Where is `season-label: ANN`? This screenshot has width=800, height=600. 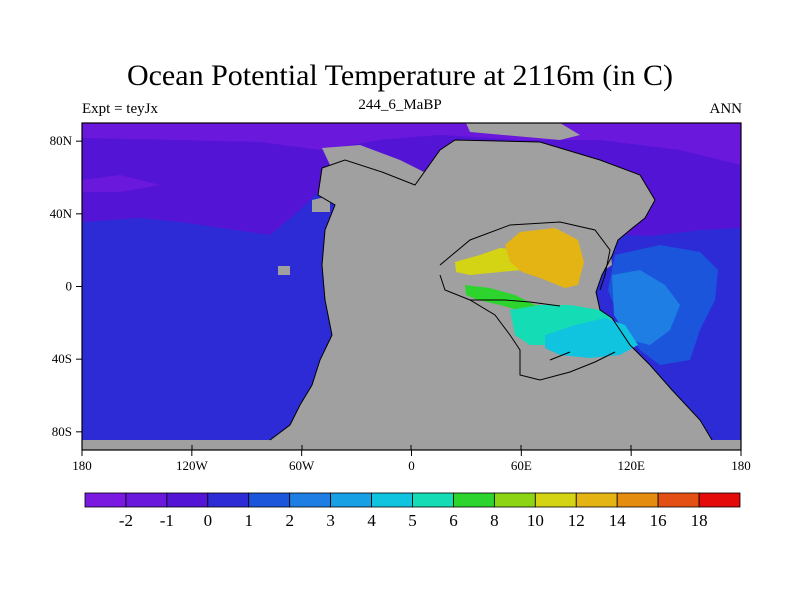
season-label: ANN is located at coordinates (726, 109).